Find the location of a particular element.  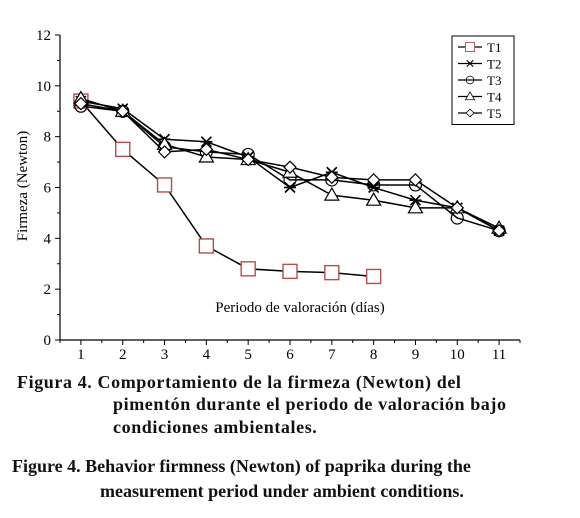

x-tick-label: 2 is located at coordinates (123, 355).